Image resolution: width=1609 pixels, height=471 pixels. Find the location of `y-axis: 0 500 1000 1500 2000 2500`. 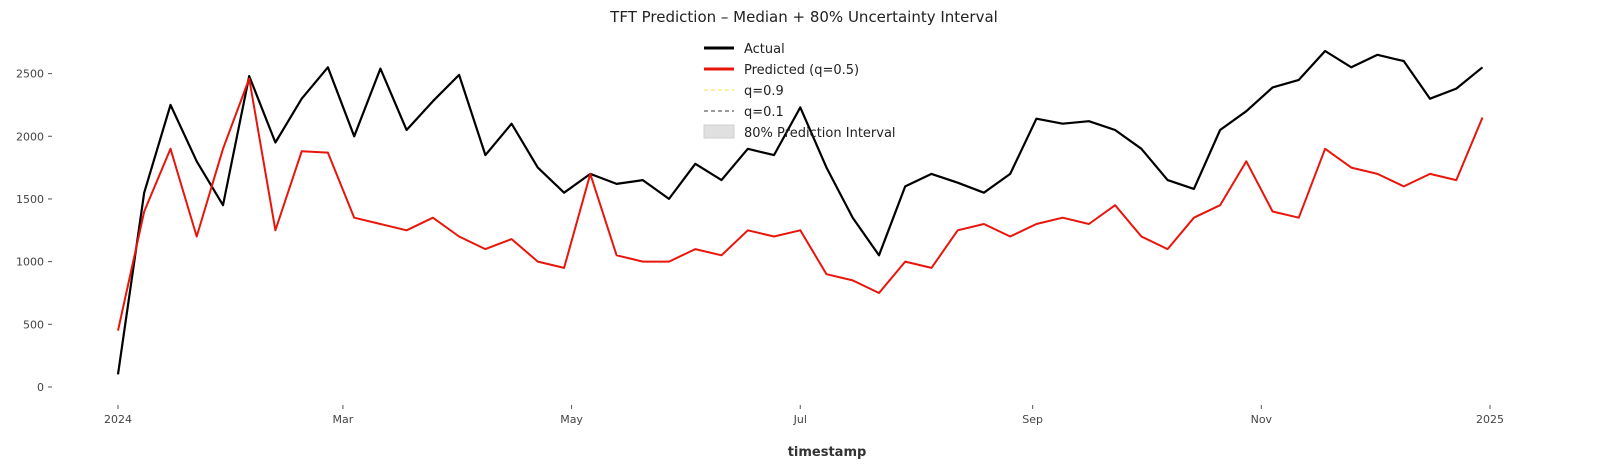

y-axis: 0 500 1000 1500 2000 2500 is located at coordinates (34, 231).